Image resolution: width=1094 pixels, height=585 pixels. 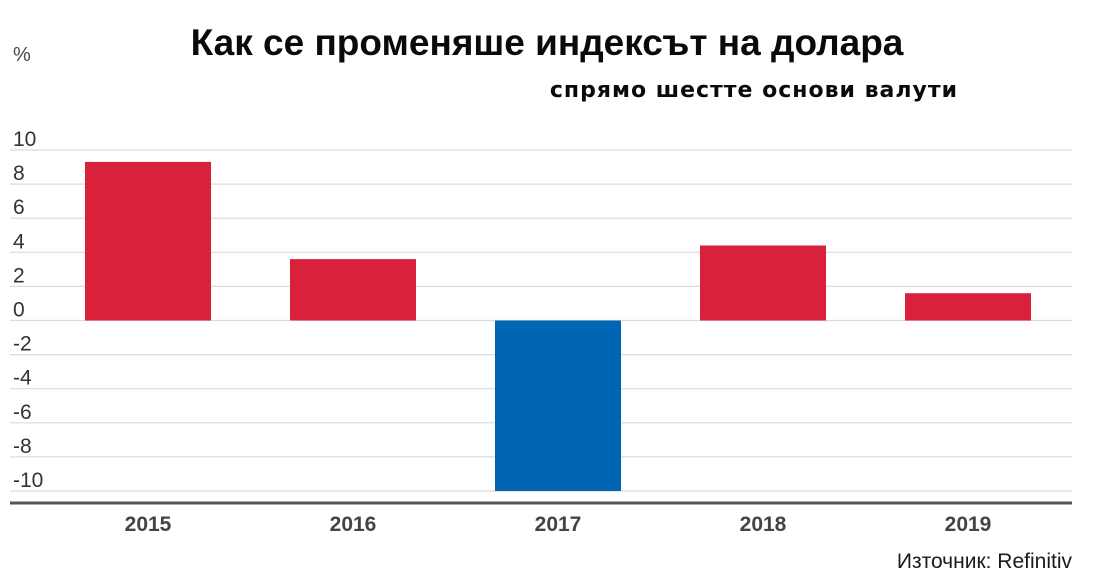 I want to click on chart-title: Как се променяше индексът на долара, so click(x=547, y=42).